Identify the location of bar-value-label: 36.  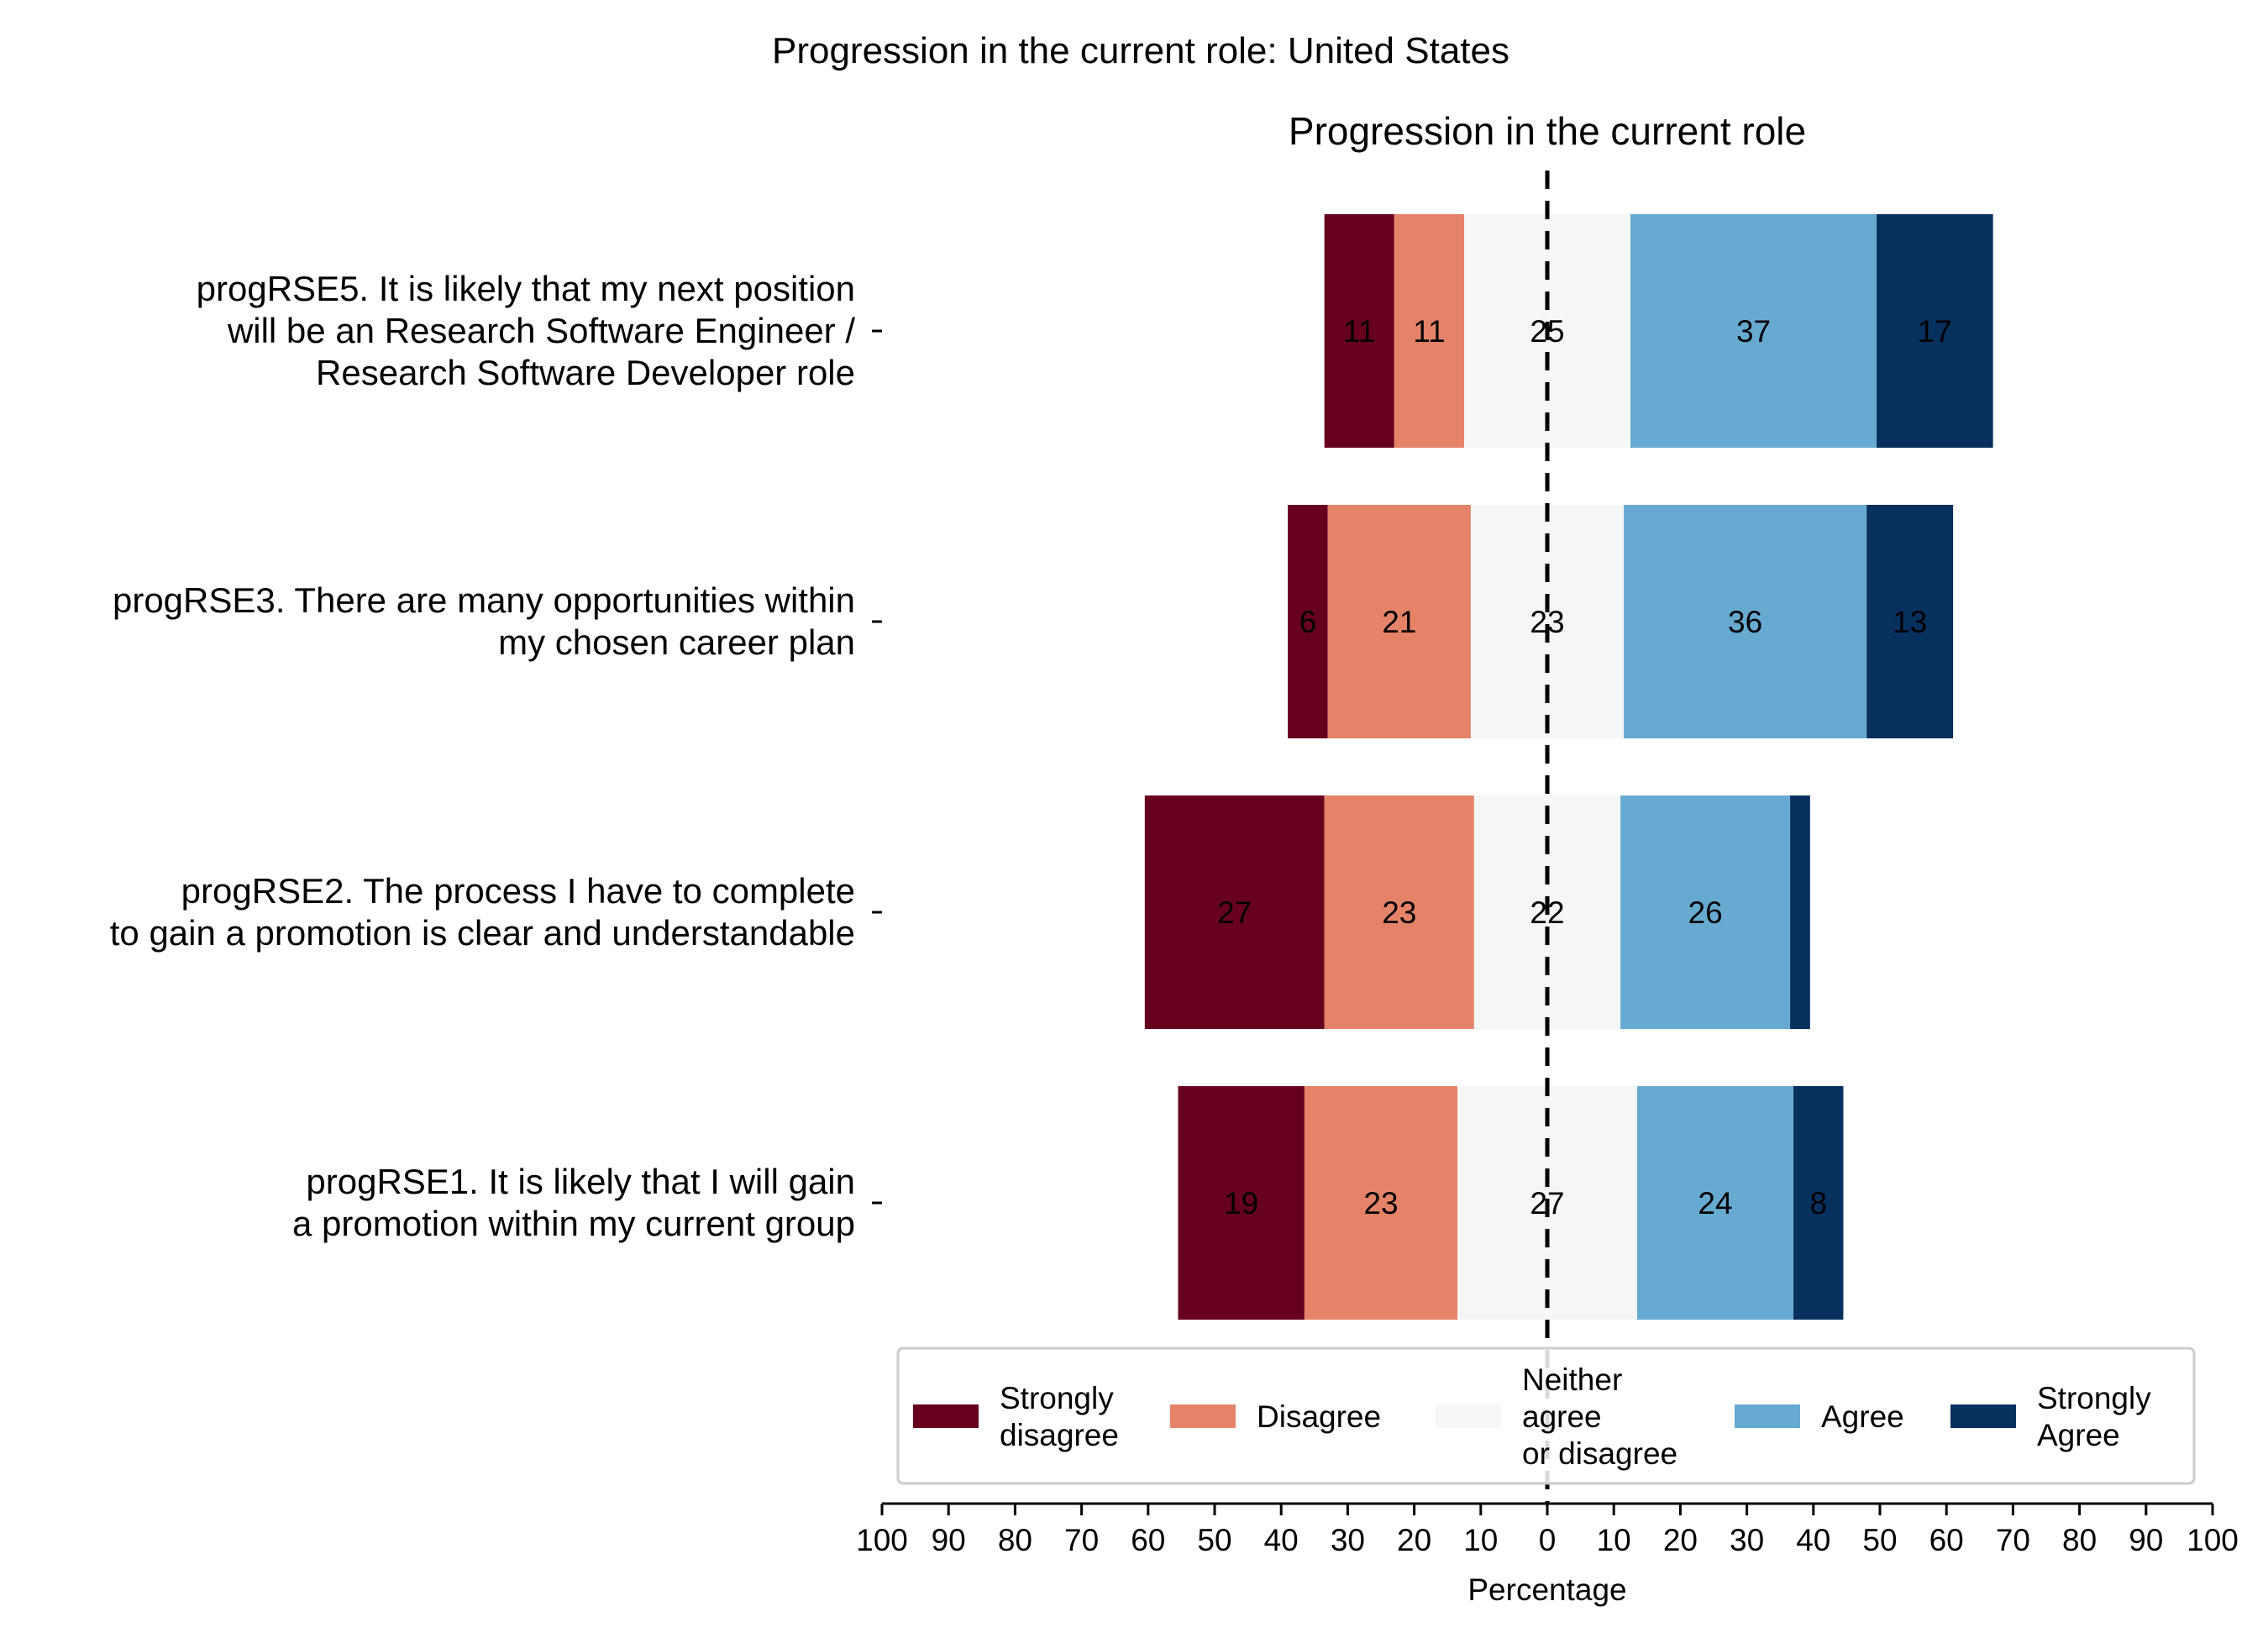
(1745, 622).